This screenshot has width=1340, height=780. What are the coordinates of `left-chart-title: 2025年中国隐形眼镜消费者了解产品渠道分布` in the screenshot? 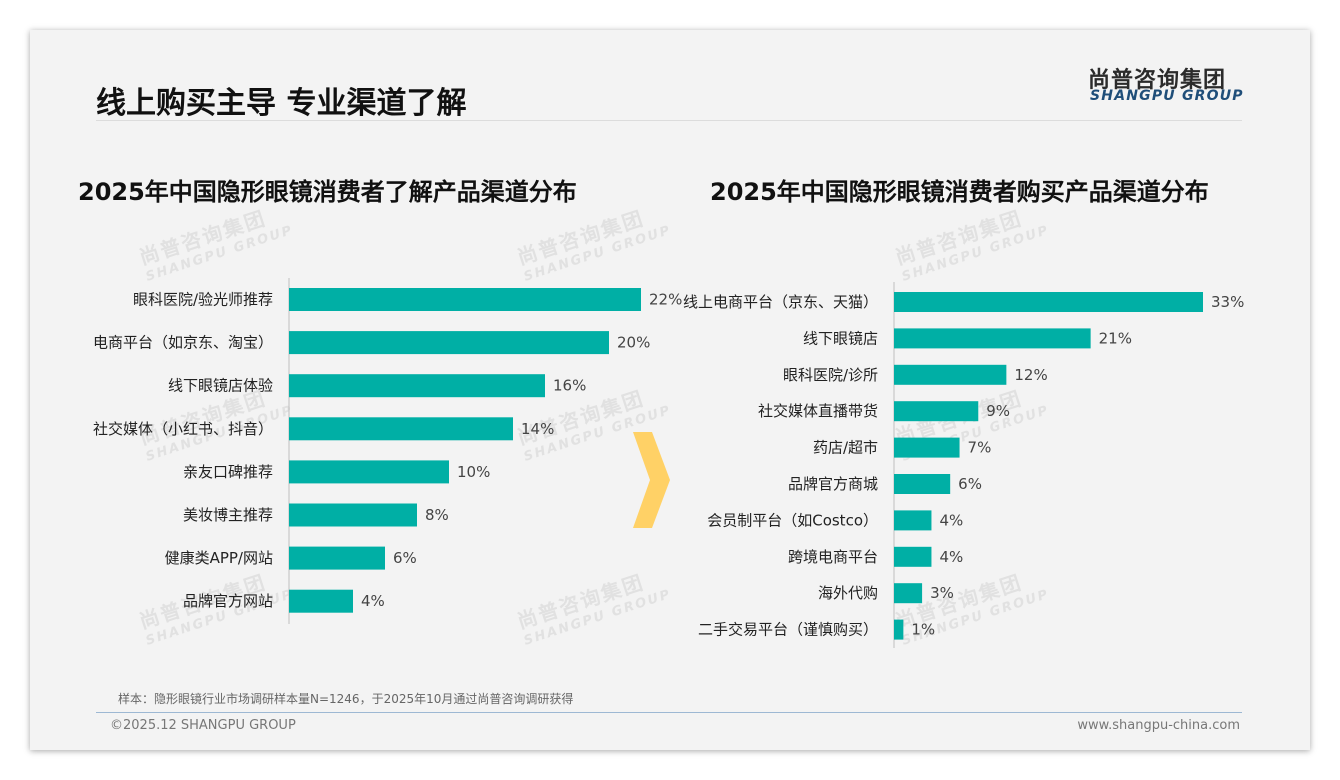 It's located at (327, 192).